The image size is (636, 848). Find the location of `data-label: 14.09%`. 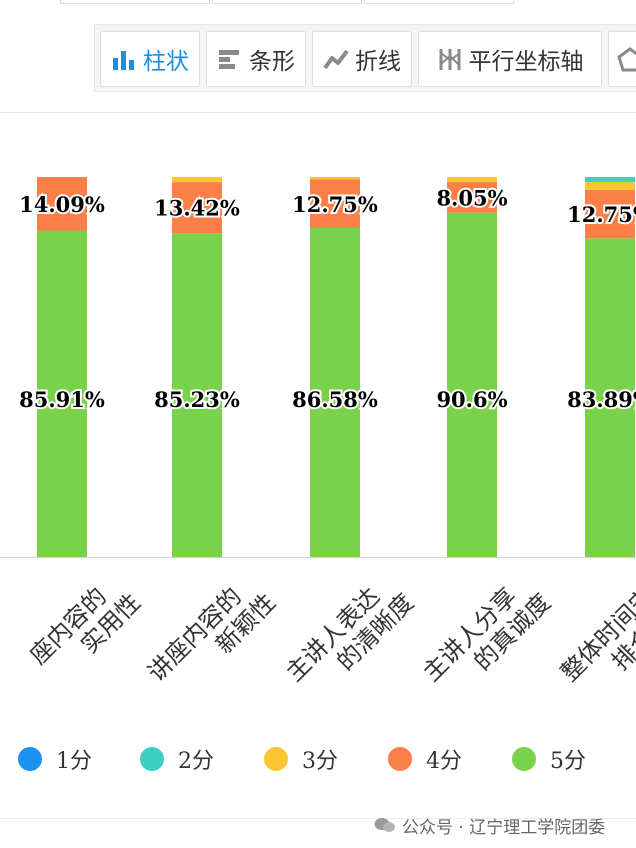

data-label: 14.09% is located at coordinates (62, 204).